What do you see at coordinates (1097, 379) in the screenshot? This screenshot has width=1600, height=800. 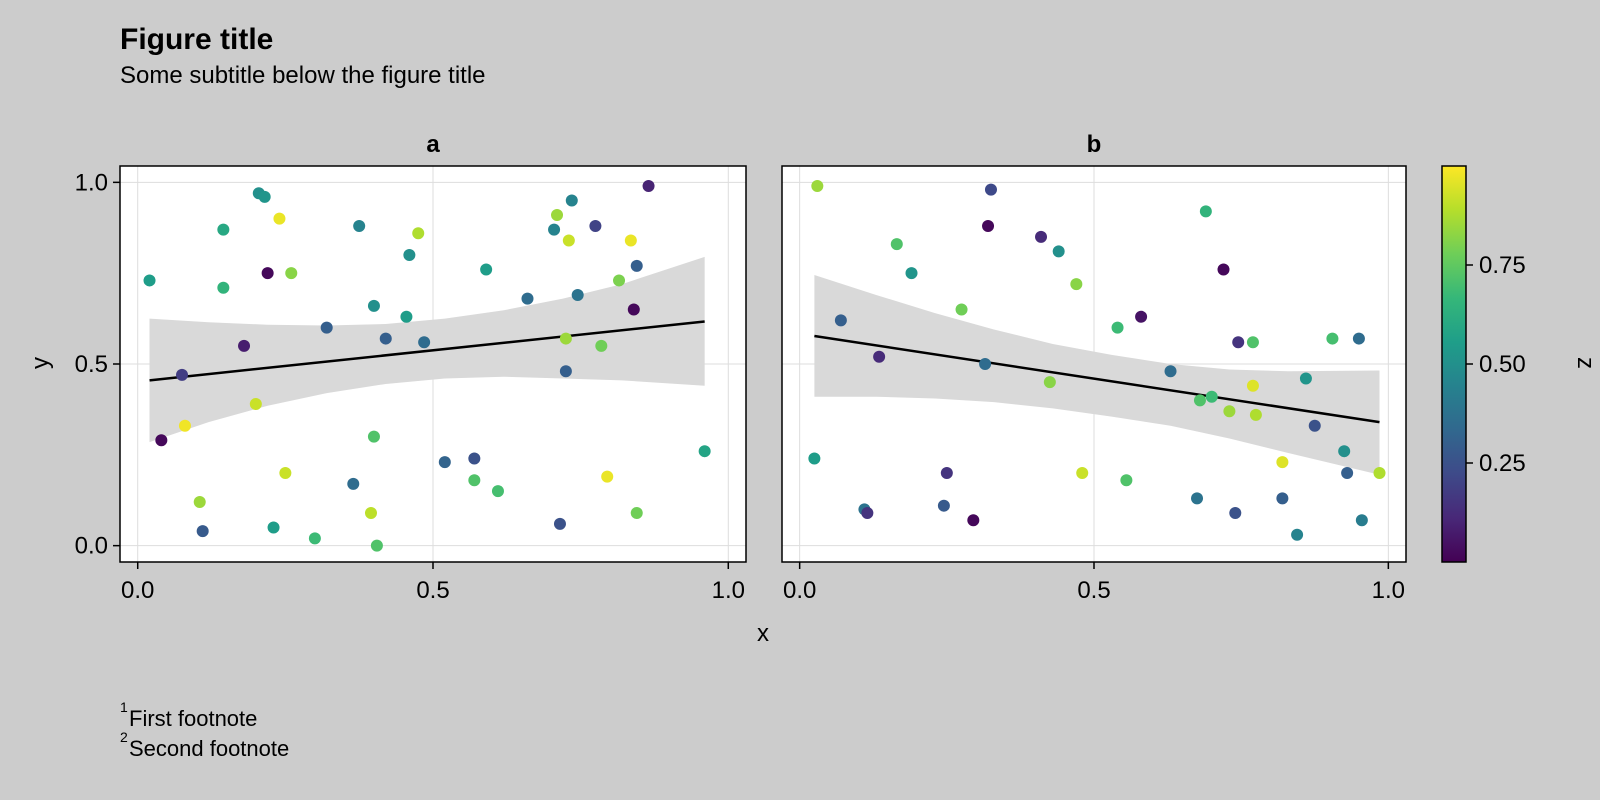 I see `panel-b-trend-line` at bounding box center [1097, 379].